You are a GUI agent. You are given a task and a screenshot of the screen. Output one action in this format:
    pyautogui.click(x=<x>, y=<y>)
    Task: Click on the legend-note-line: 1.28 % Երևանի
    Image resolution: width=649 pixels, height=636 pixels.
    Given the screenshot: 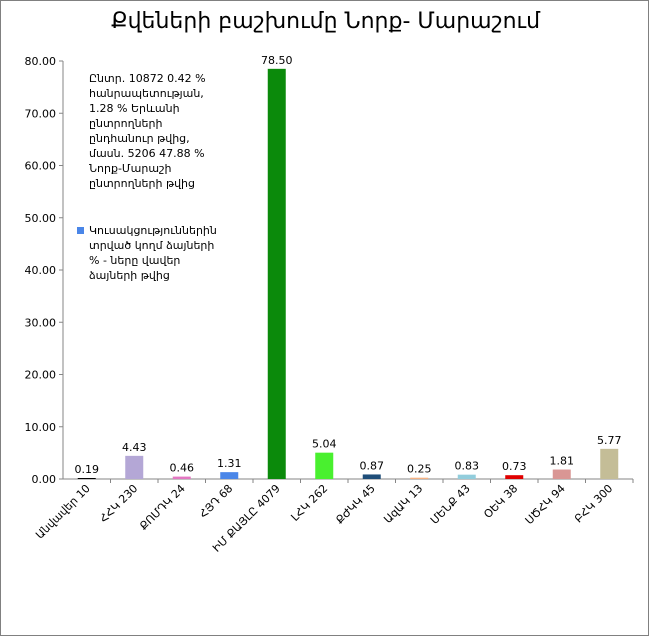 What is the action you would take?
    pyautogui.click(x=134, y=108)
    